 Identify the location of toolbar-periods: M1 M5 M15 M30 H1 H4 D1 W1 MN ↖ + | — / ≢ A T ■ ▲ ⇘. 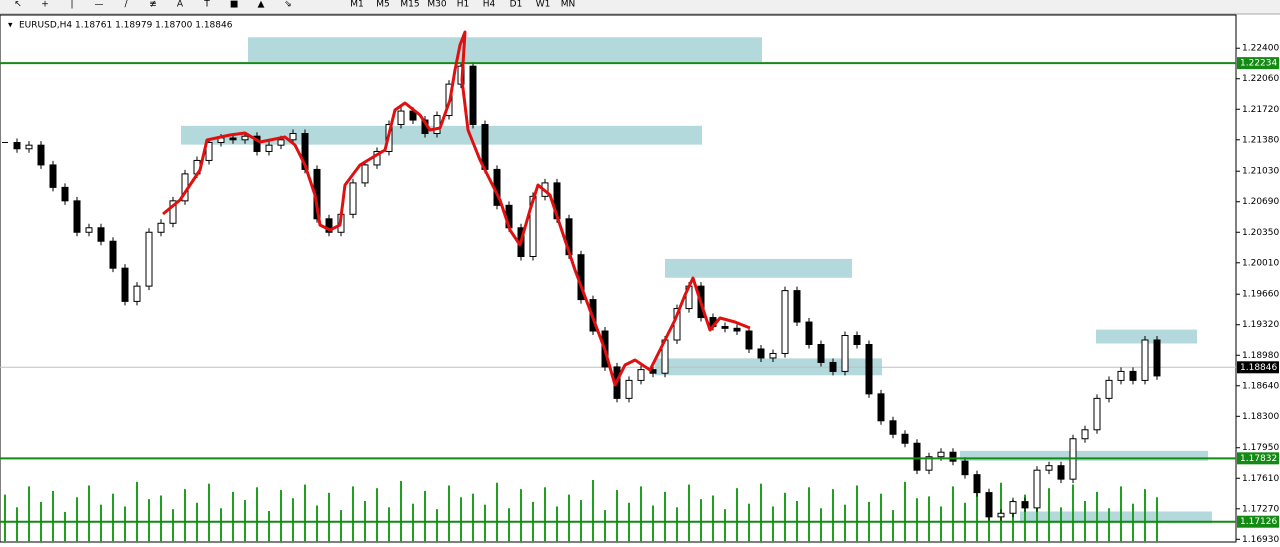
(294, 5).